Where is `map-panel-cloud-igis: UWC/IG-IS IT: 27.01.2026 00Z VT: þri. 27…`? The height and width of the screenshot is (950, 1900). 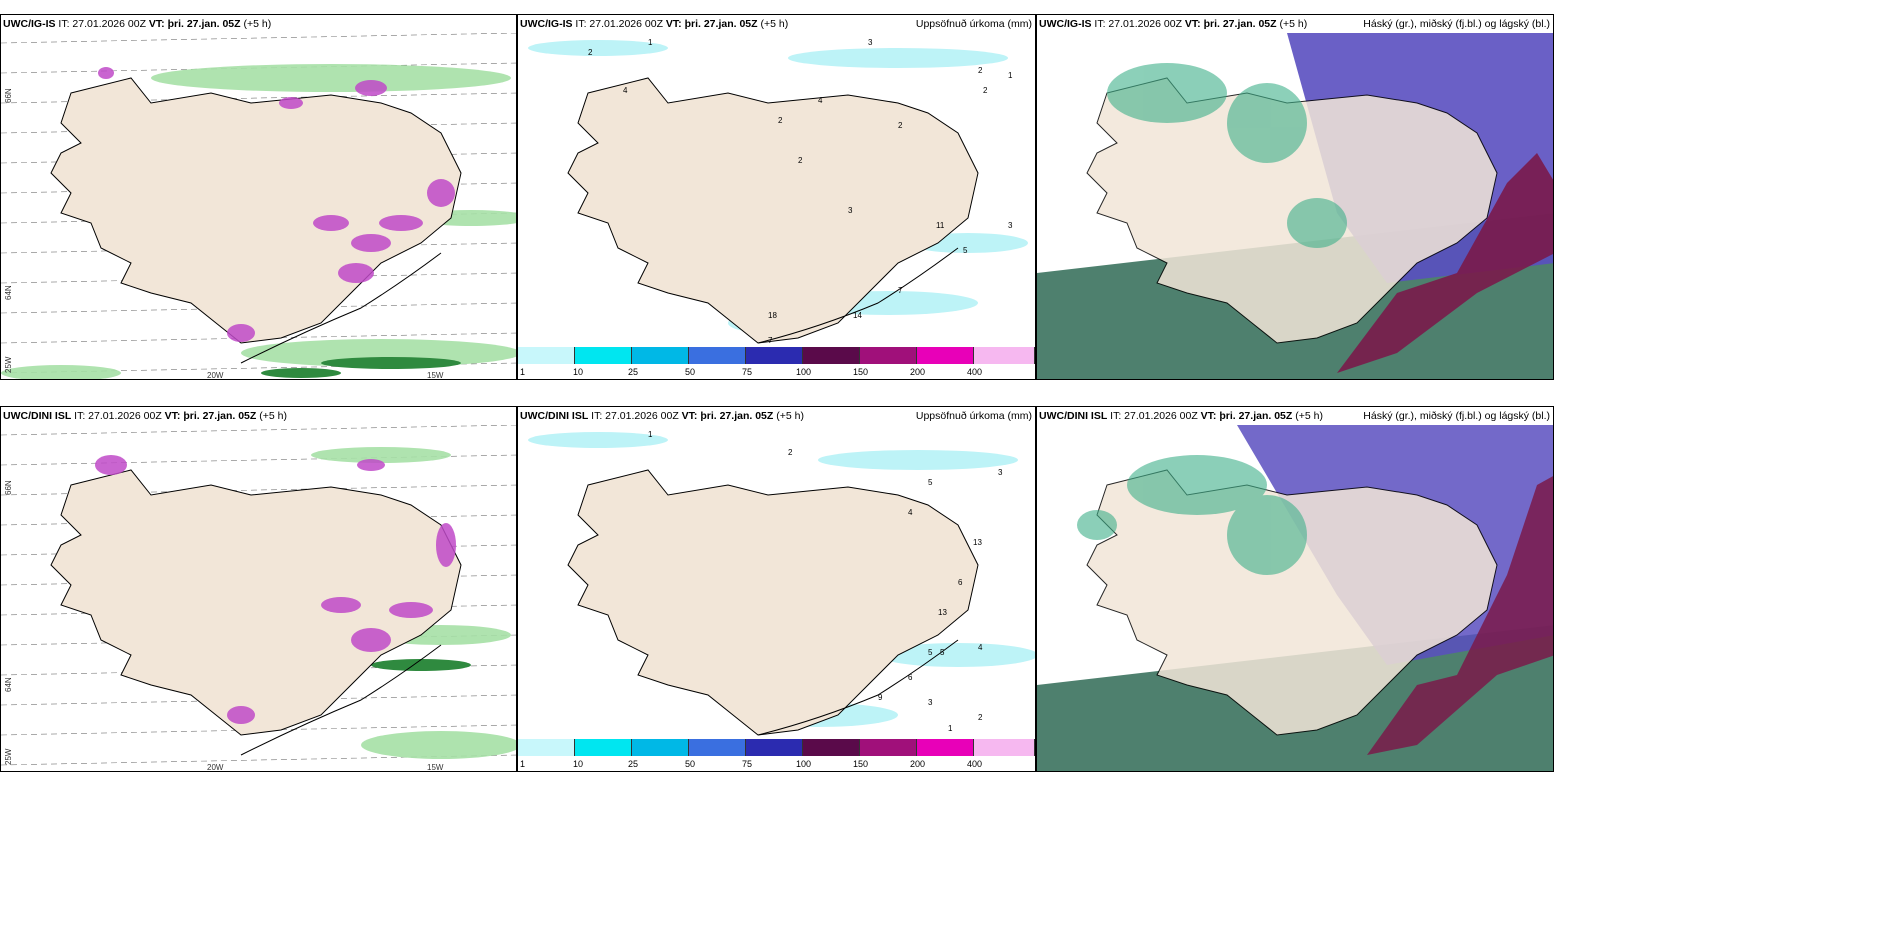
map-panel-cloud-igis: UWC/IG-IS IT: 27.01.2026 00Z VT: þri. 27… is located at coordinates (1295, 197).